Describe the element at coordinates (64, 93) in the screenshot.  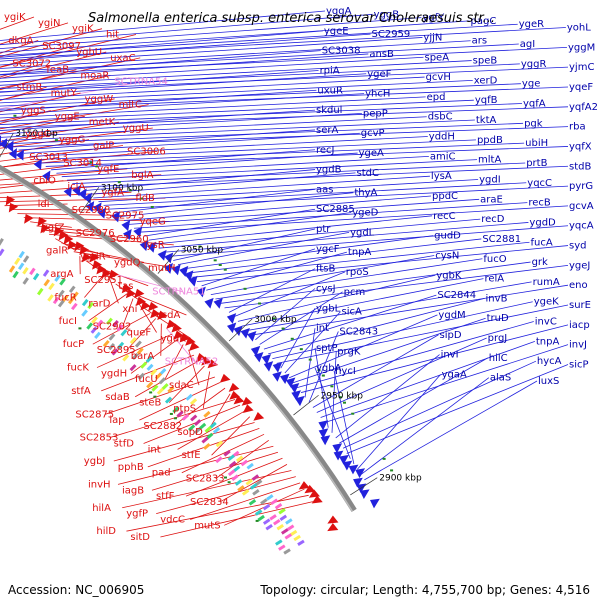
I see `gene-label-left: mutY` at that location.